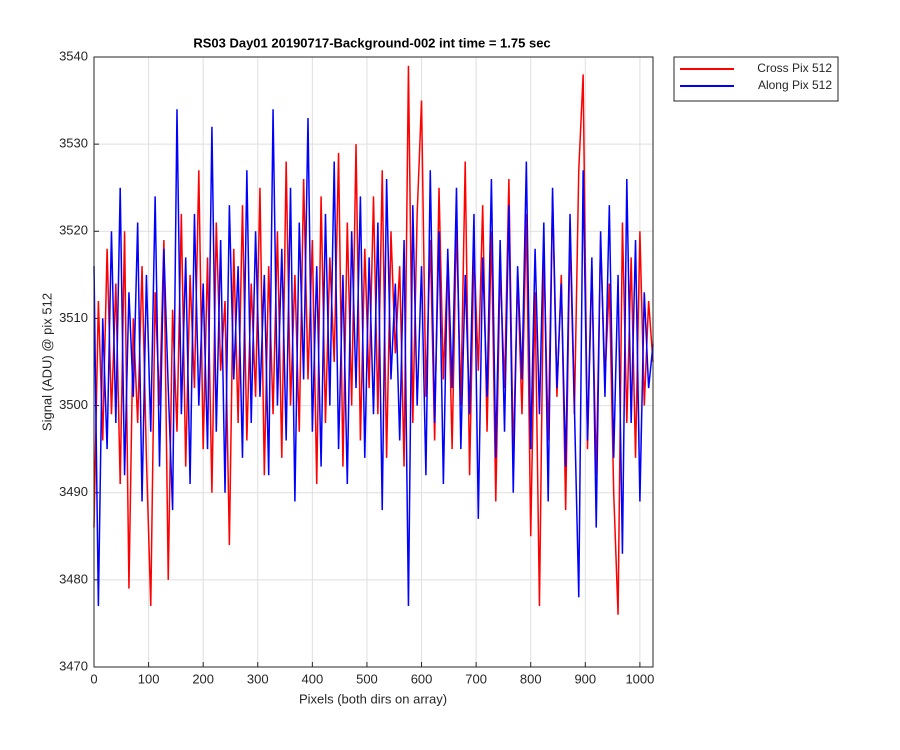 Image resolution: width=900 pixels, height=750 pixels. Describe the element at coordinates (373, 698) in the screenshot. I see `x-axis-label: Pixels (both dirs on array)` at that location.